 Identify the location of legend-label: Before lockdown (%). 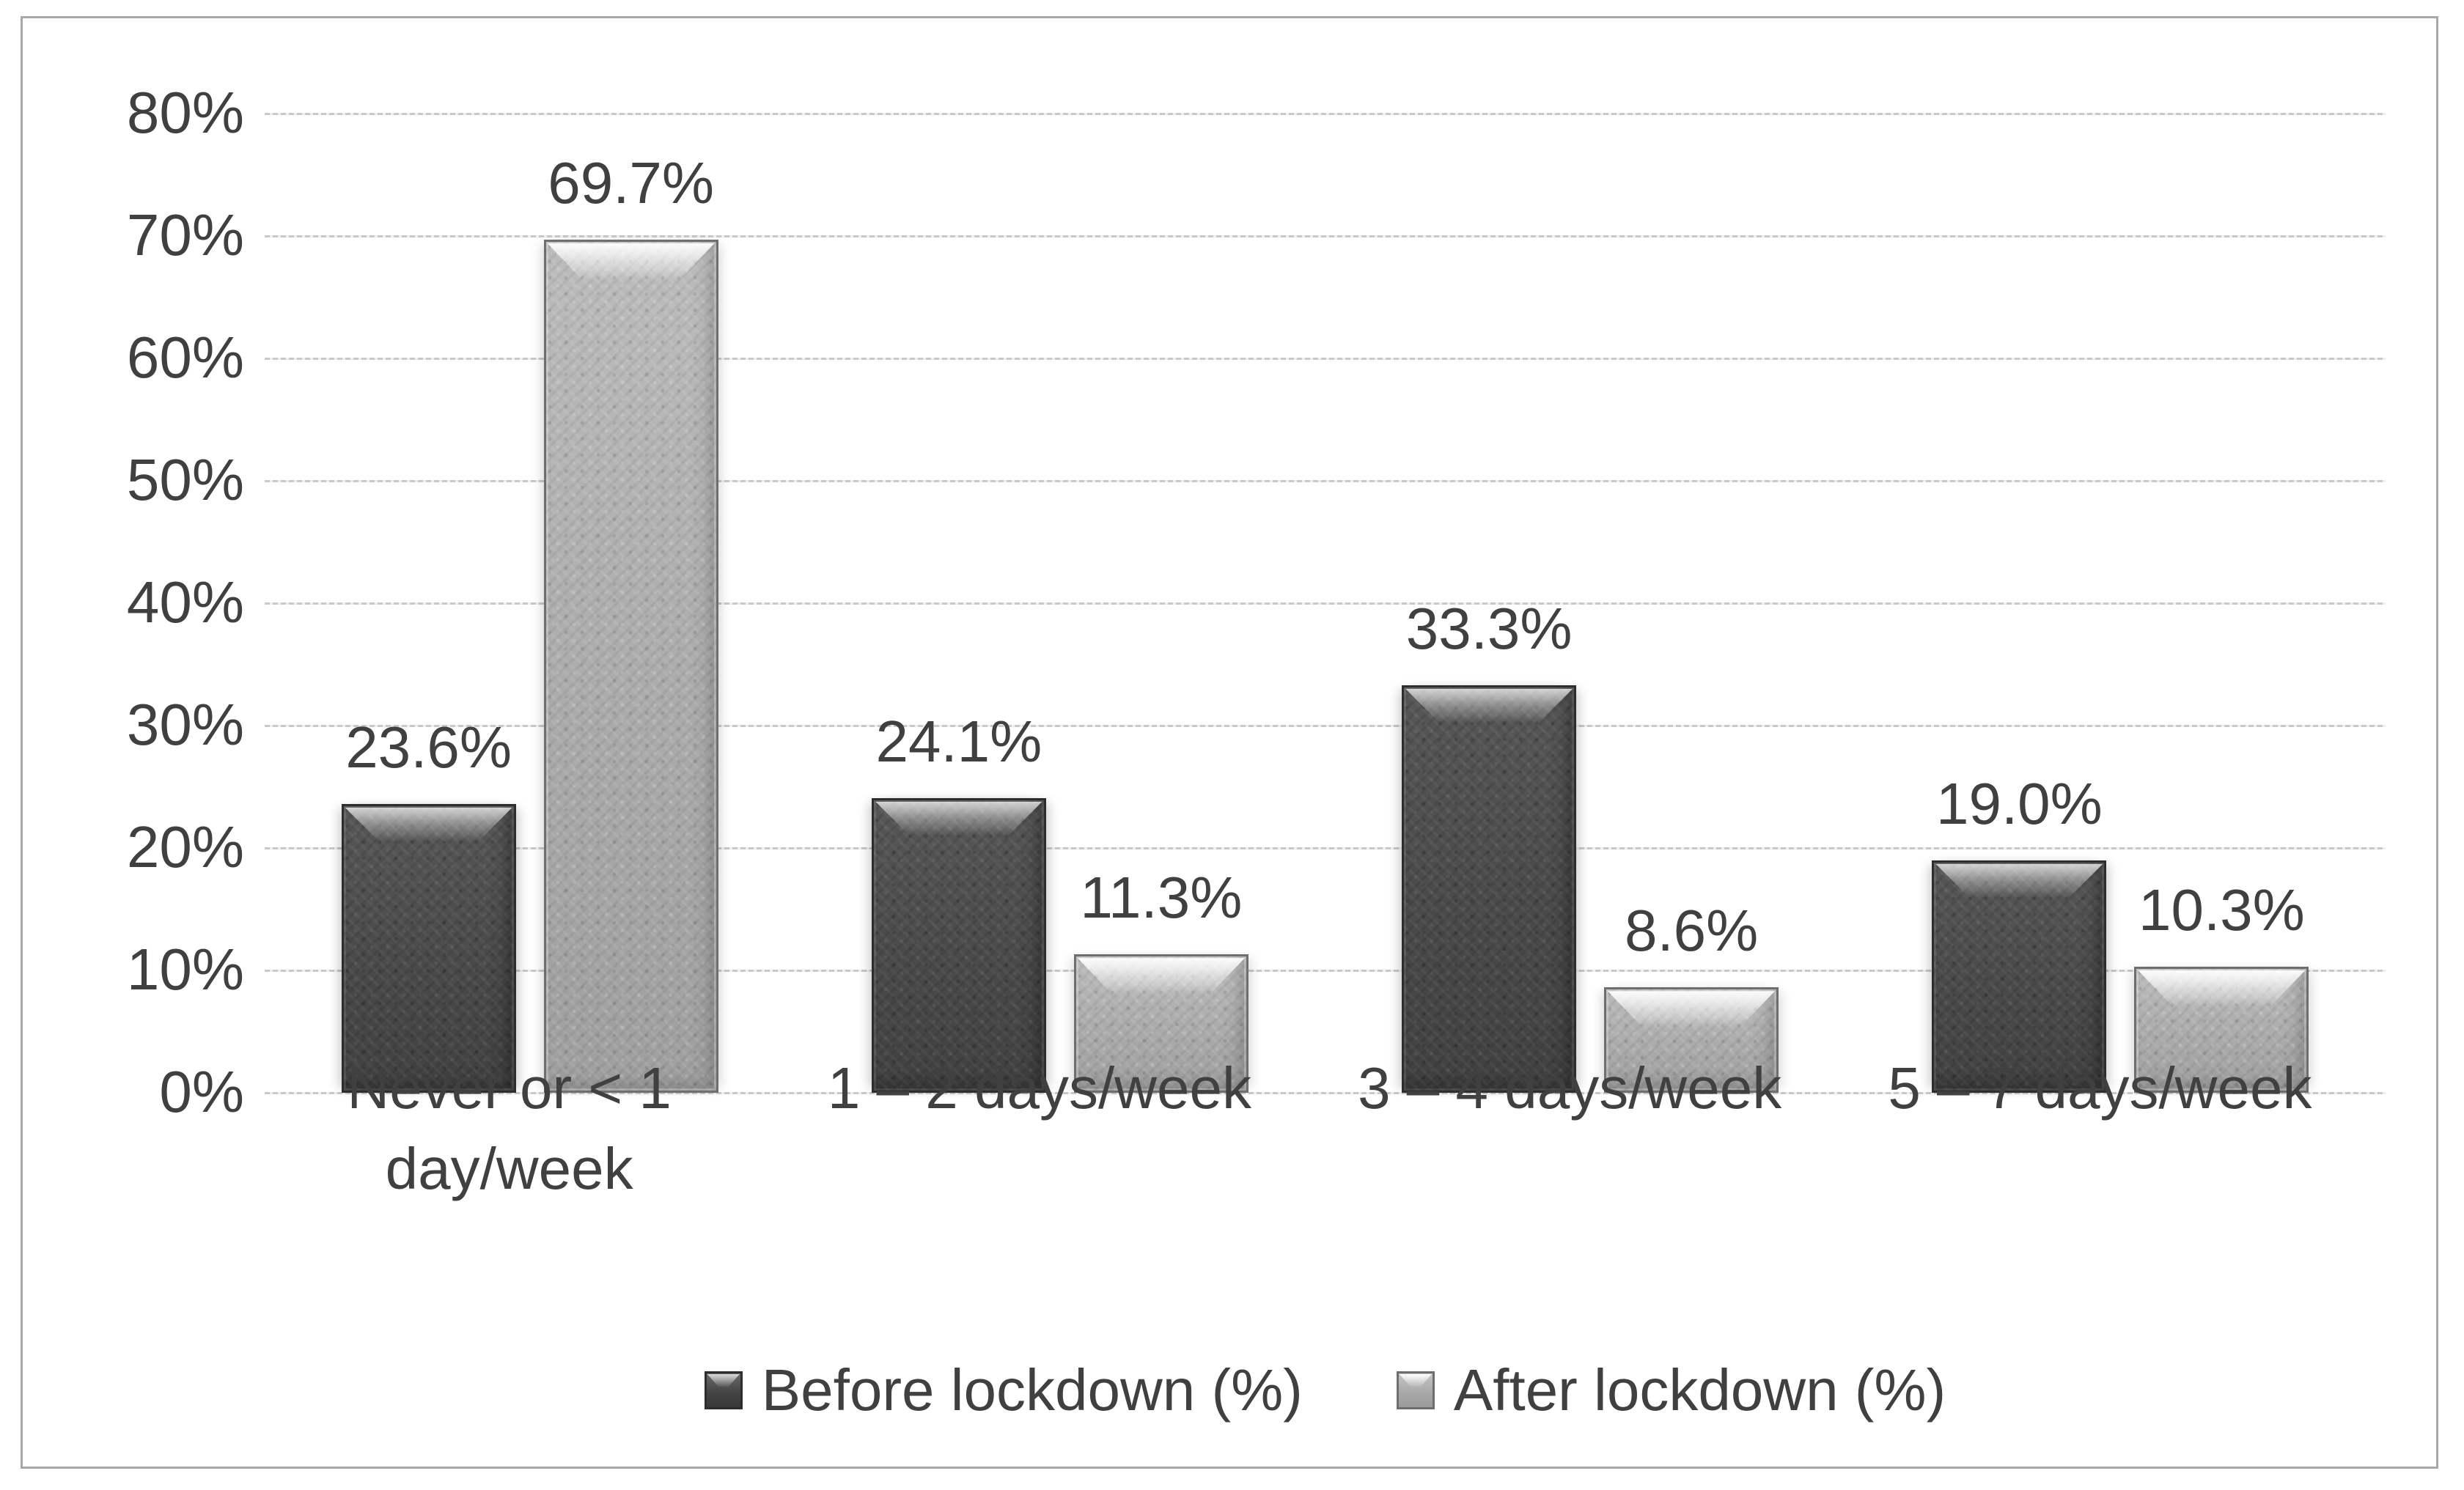
(1032, 1390).